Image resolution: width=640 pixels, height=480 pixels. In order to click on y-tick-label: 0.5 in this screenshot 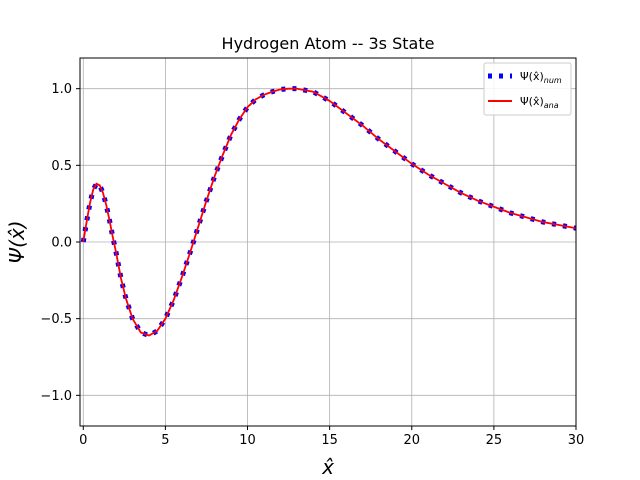, I will do `click(61, 166)`.